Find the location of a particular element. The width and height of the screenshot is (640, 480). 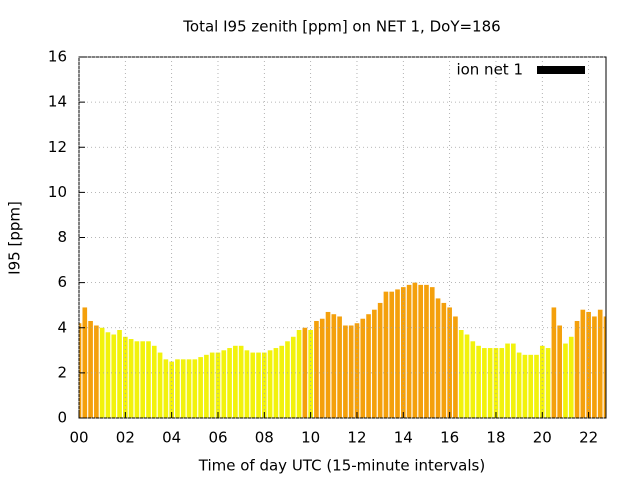

y-tick-label: 10 is located at coordinates (57, 192).